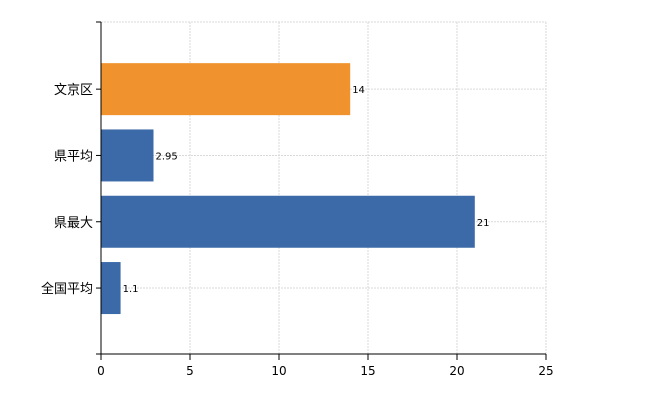 Image resolution: width=650 pixels, height=400 pixels. I want to click on category-label-0: 文京区, so click(73, 90).